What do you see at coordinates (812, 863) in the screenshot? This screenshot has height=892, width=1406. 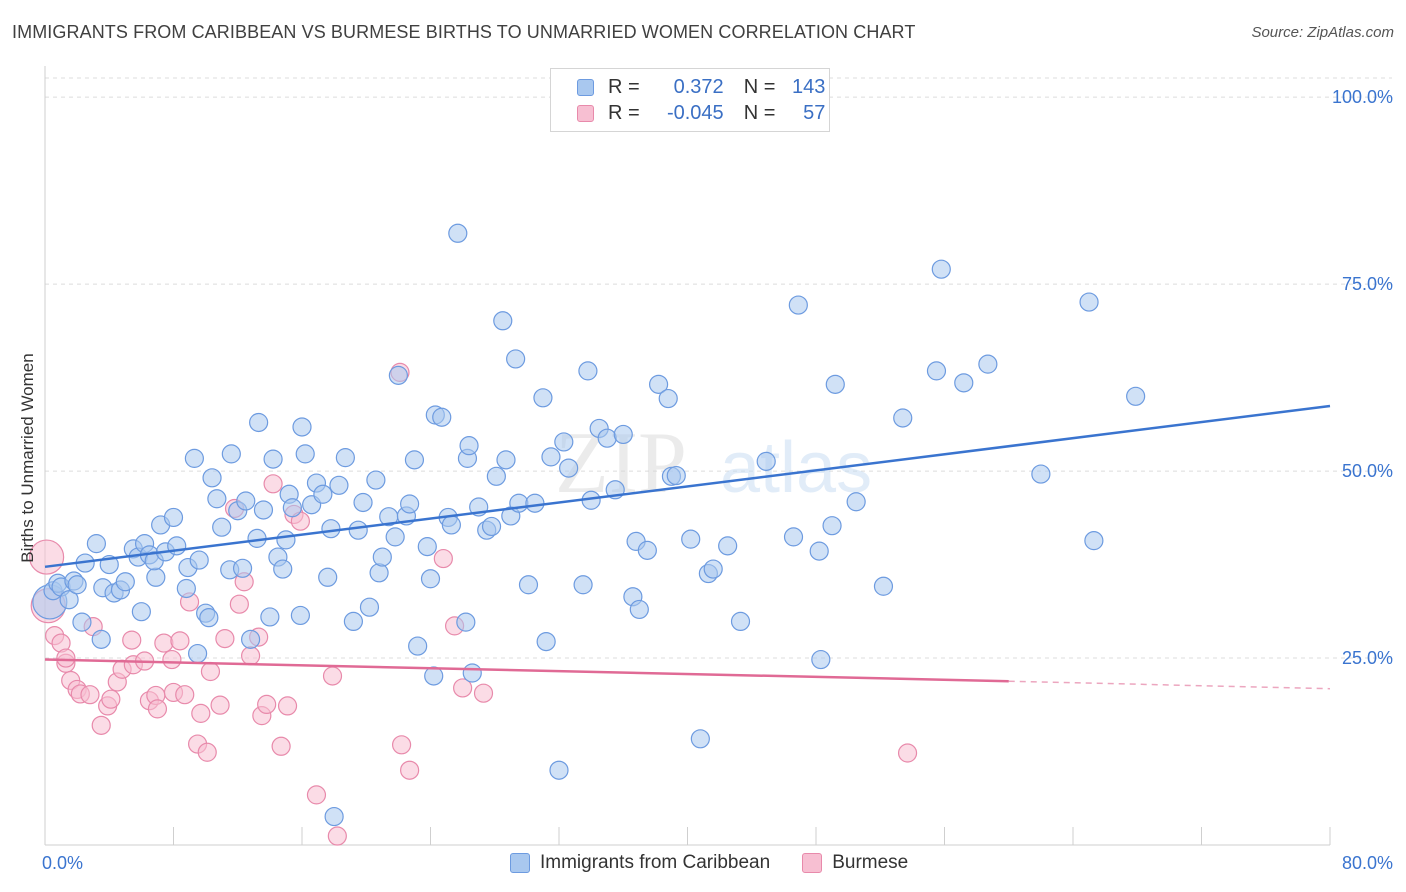 I see `series-swatch-burmese` at bounding box center [812, 863].